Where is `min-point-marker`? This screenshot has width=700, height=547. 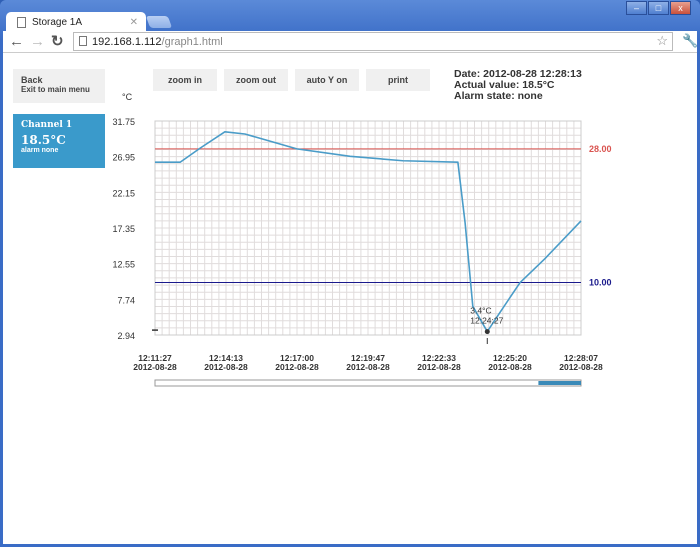
min-point-marker is located at coordinates (487, 332).